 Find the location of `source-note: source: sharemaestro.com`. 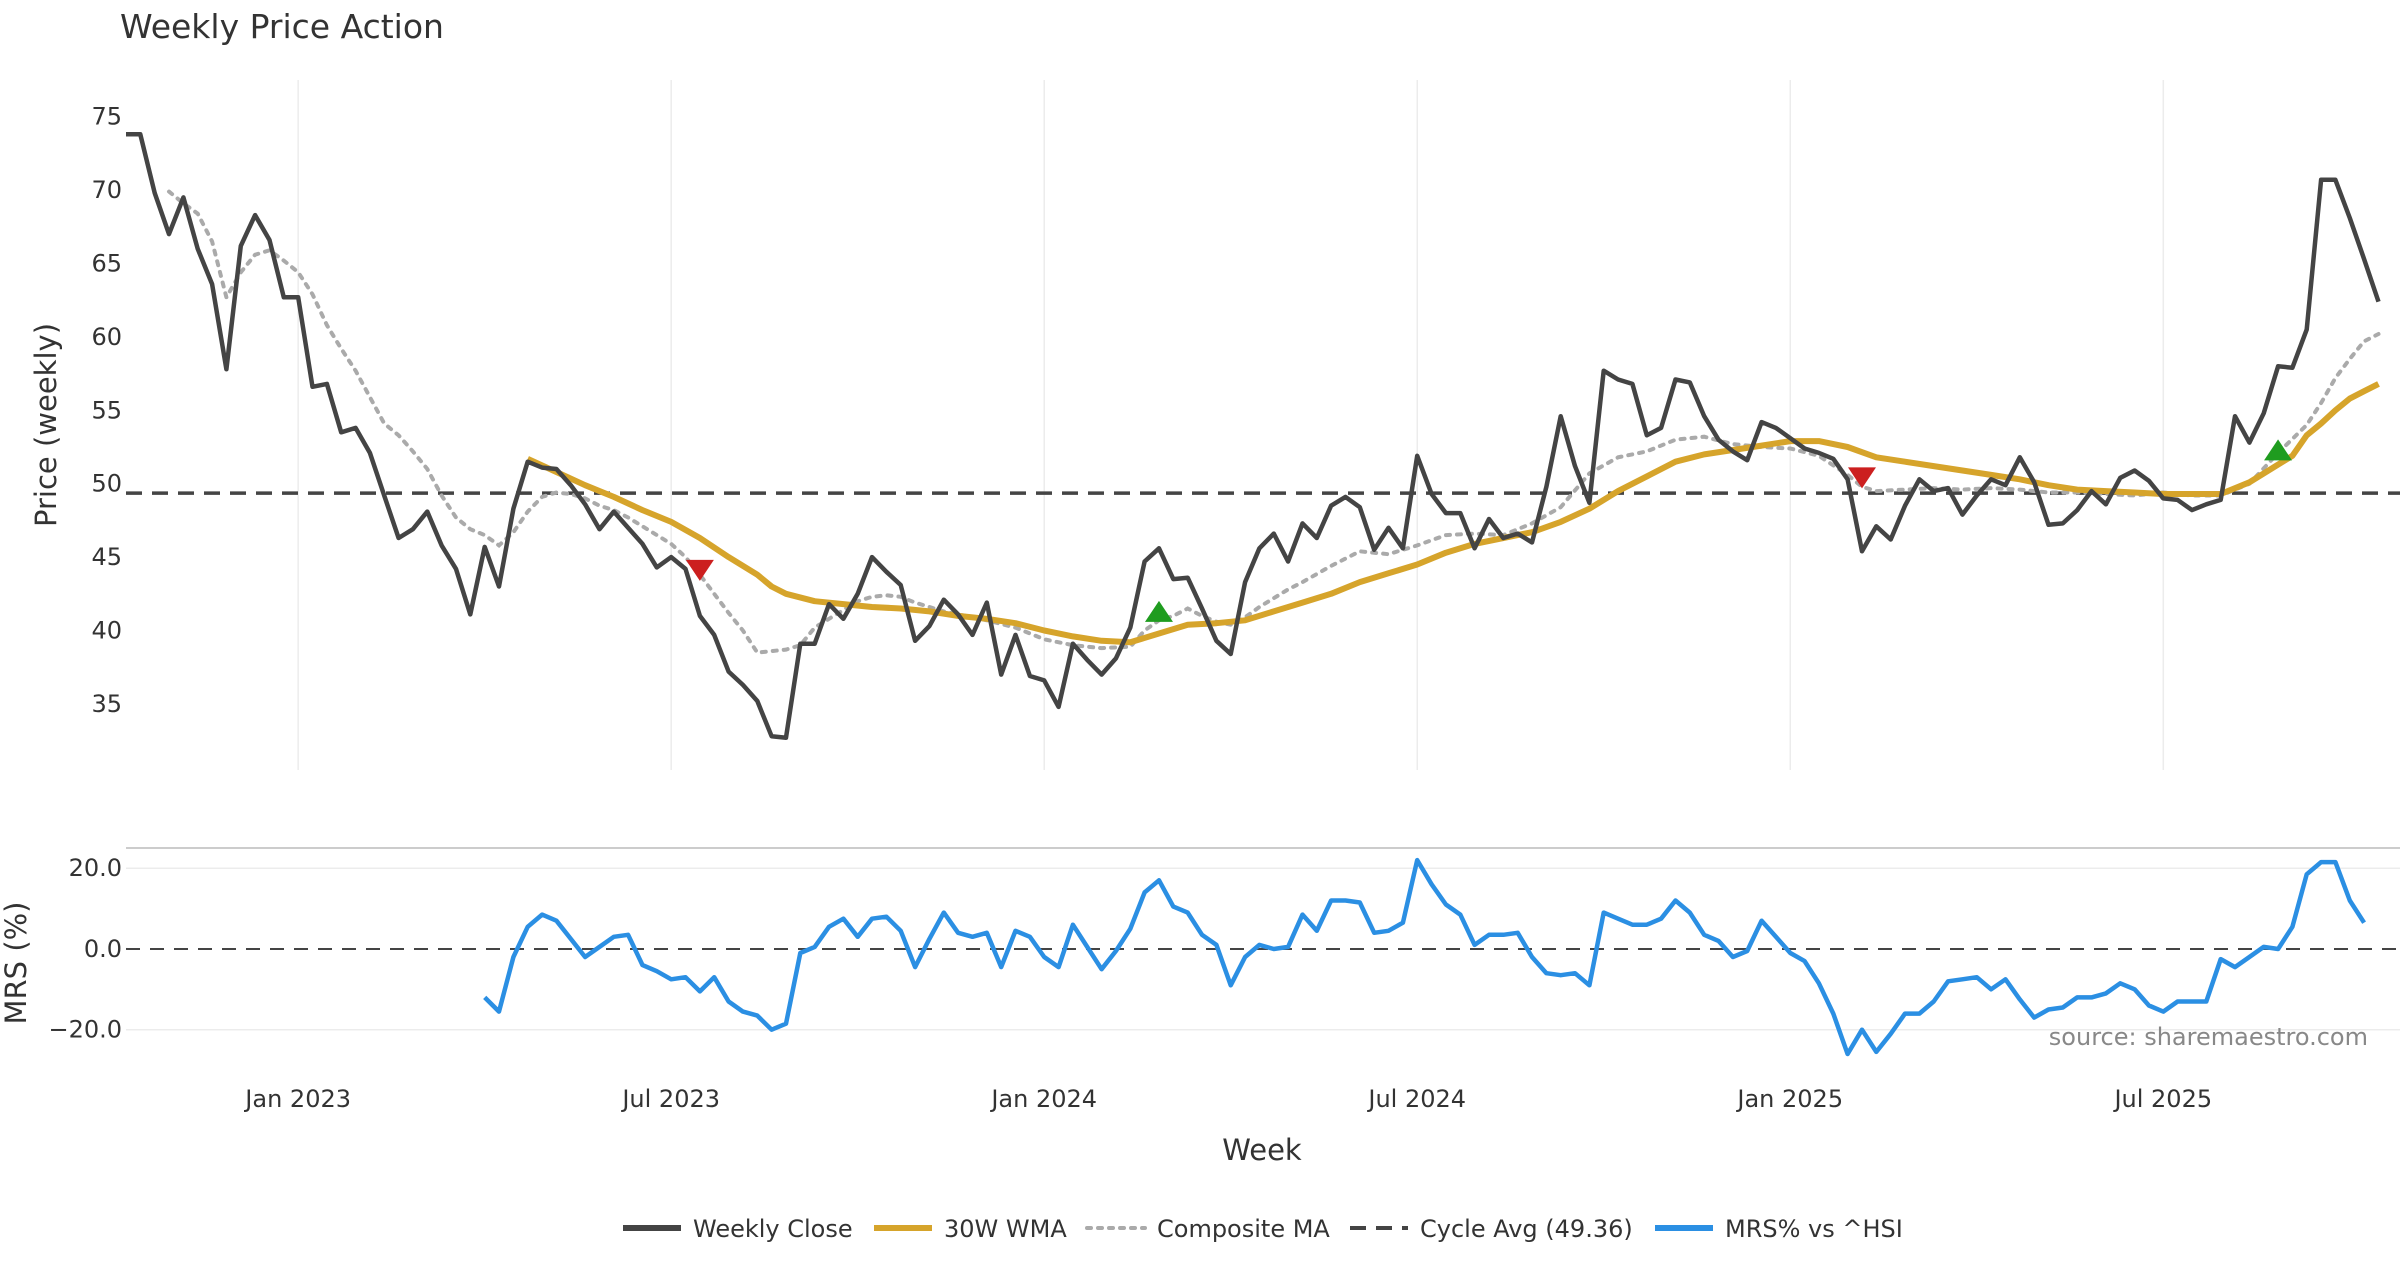

source-note: source: sharemaestro.com is located at coordinates (2208, 1037).